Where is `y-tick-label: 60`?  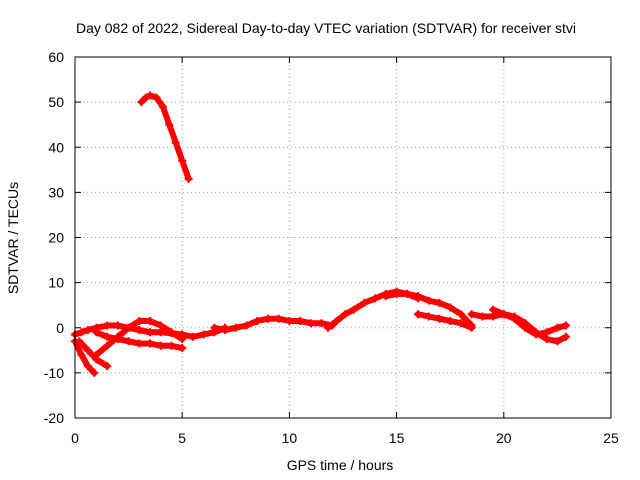 y-tick-label: 60 is located at coordinates (56, 57).